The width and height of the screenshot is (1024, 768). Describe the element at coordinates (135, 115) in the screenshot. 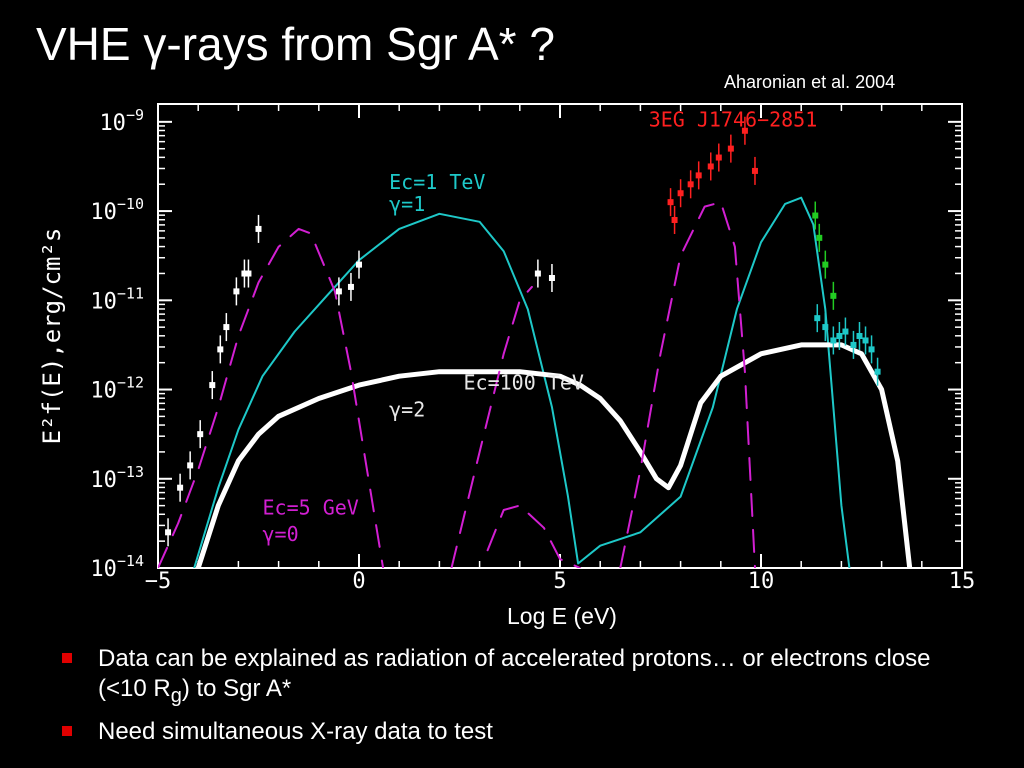

I see `y-tick-exponent: −9` at that location.